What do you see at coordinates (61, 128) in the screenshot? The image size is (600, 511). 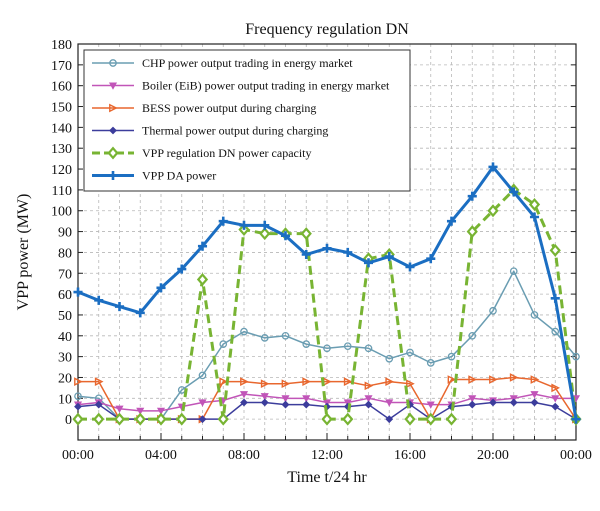 I see `y-tick-label: 140` at bounding box center [61, 128].